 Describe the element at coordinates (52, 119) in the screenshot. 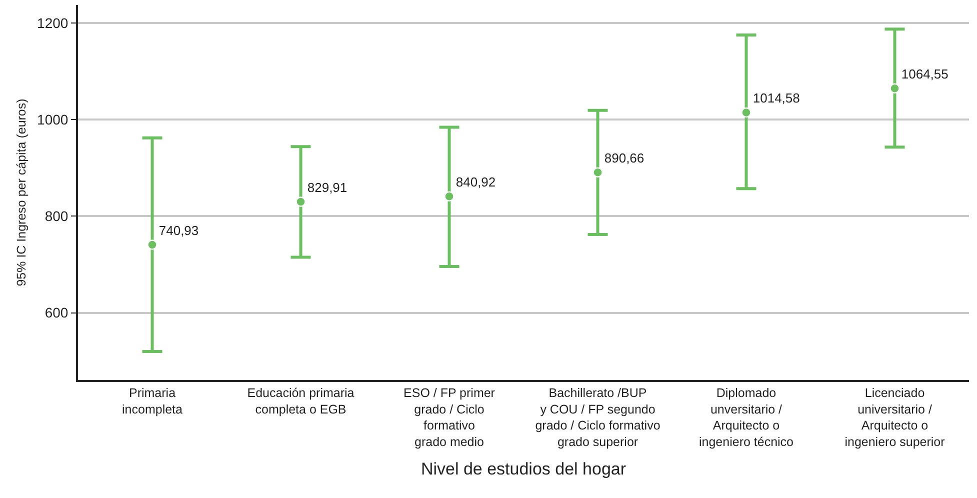

I see `y-tick-label: 1000` at that location.